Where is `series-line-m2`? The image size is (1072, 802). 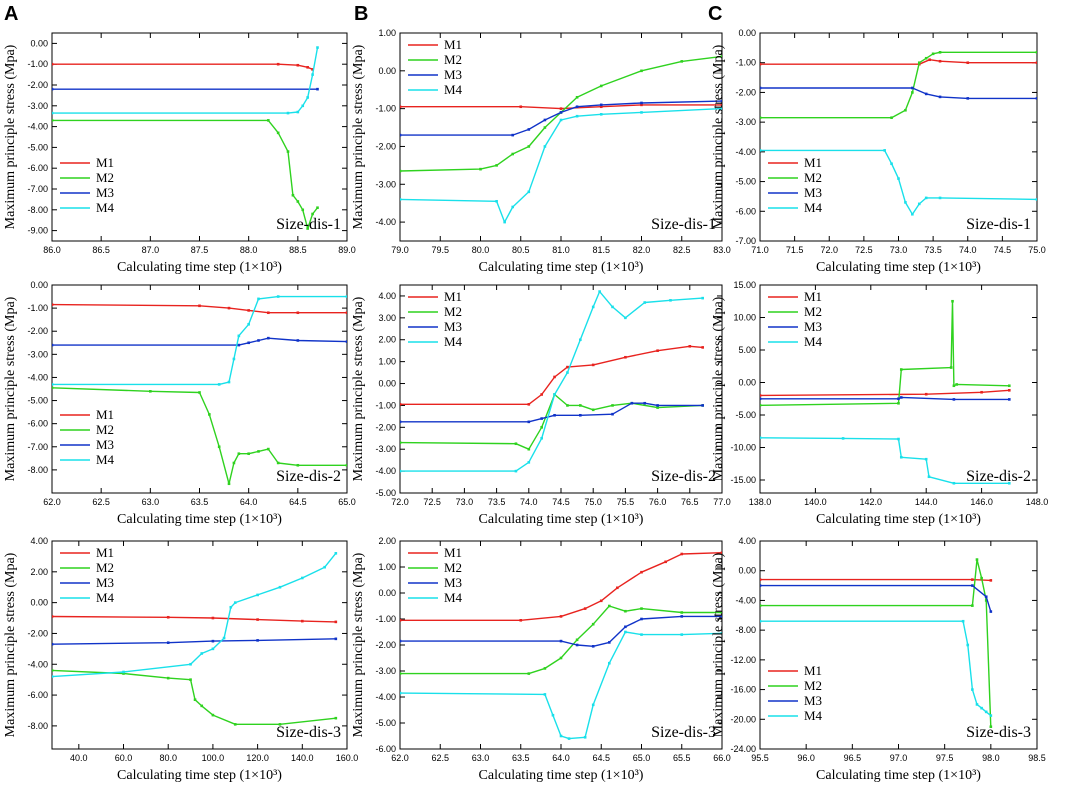
series-line-m2 is located at coordinates (194, 697).